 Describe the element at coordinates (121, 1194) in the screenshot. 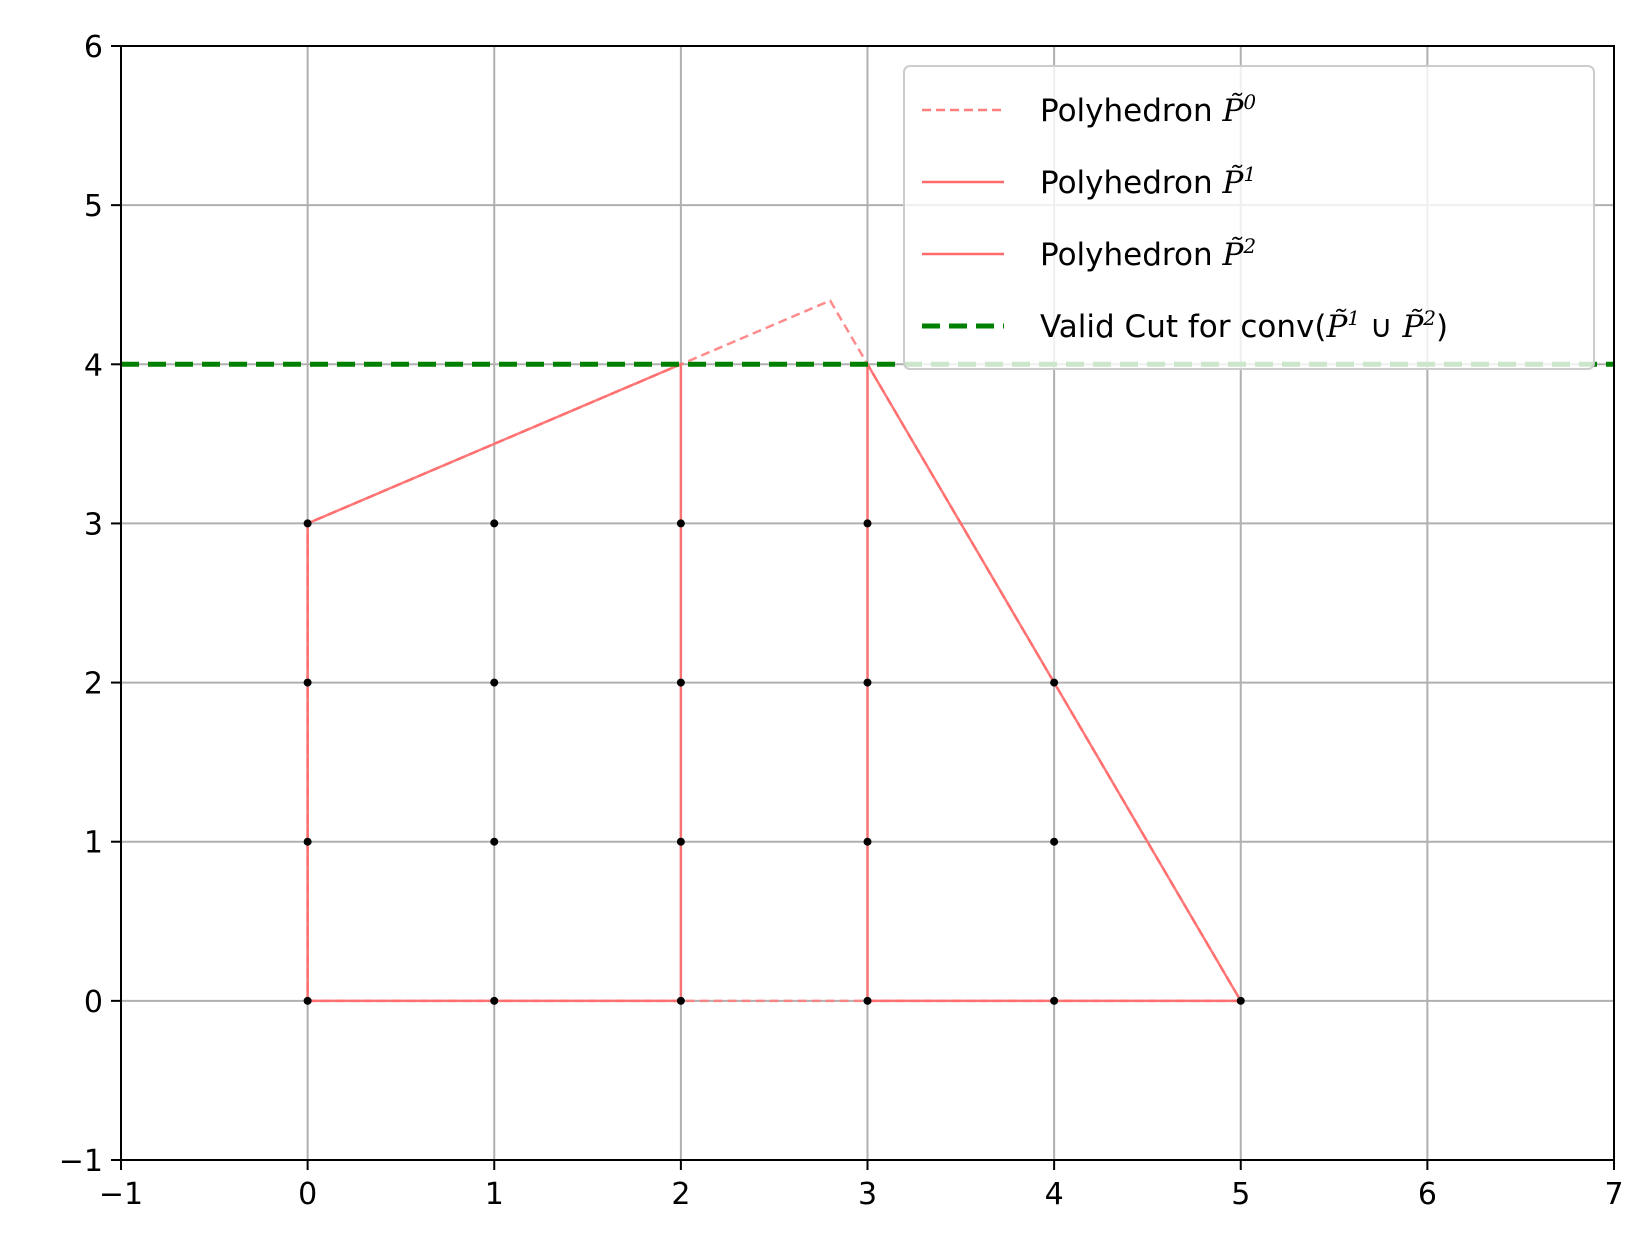

I see `x-tick-label: −1` at that location.